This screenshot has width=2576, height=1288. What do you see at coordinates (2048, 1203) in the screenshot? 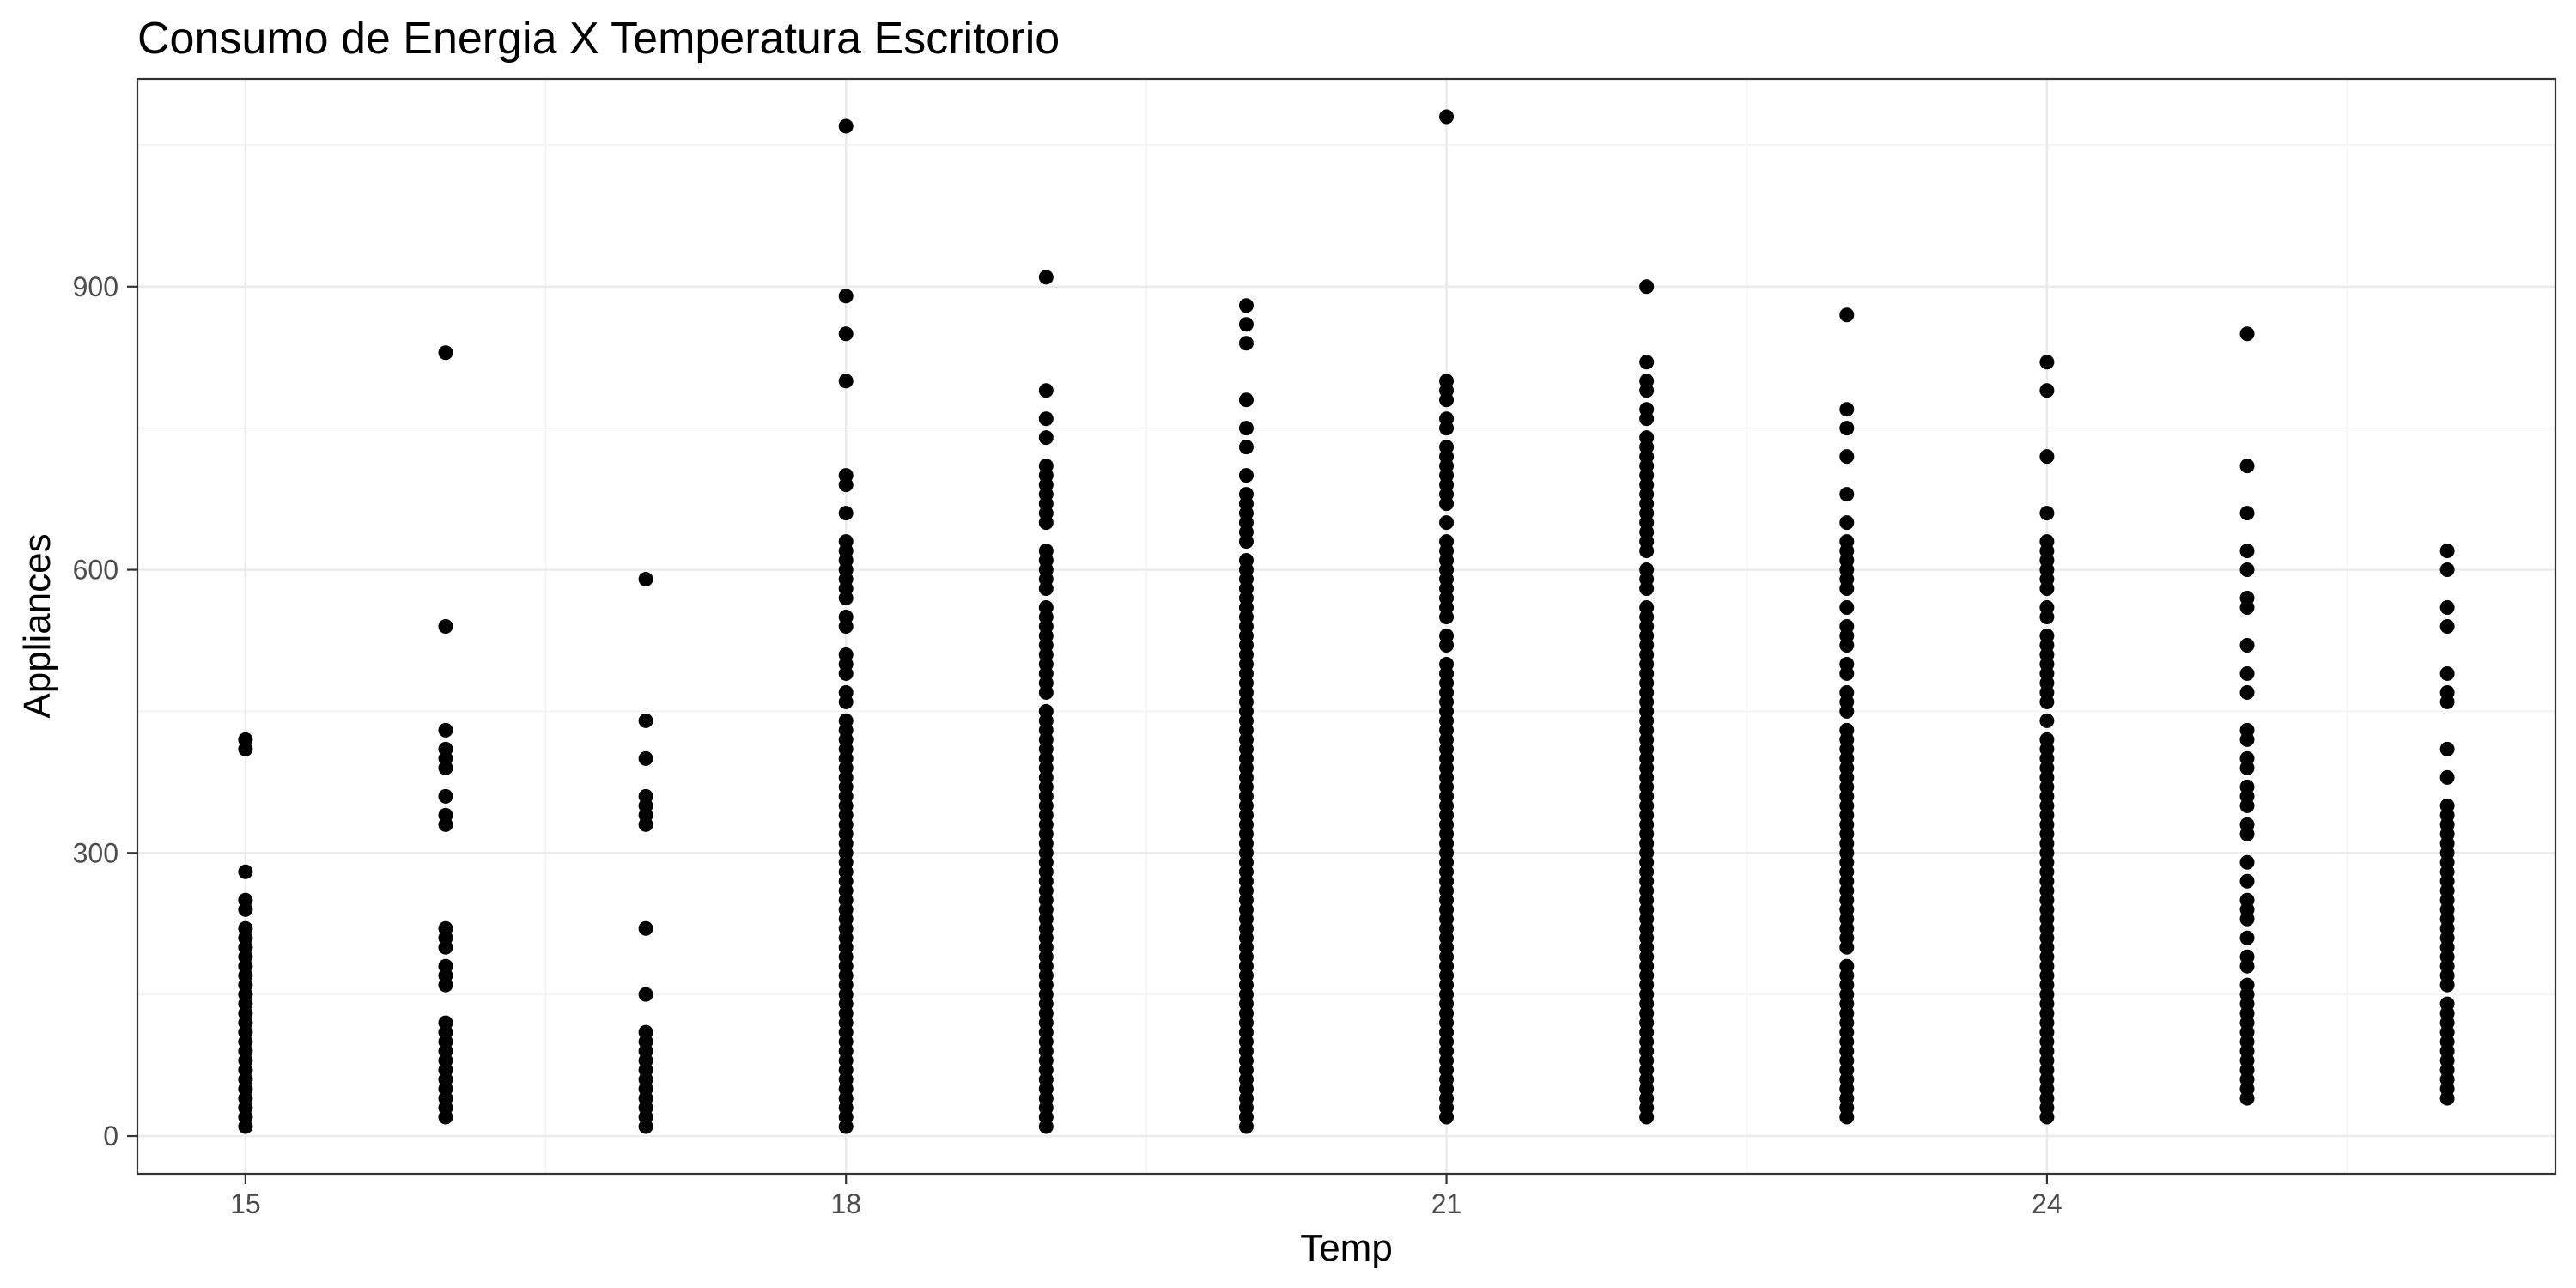
I see `x-tick-label: 24` at bounding box center [2048, 1203].